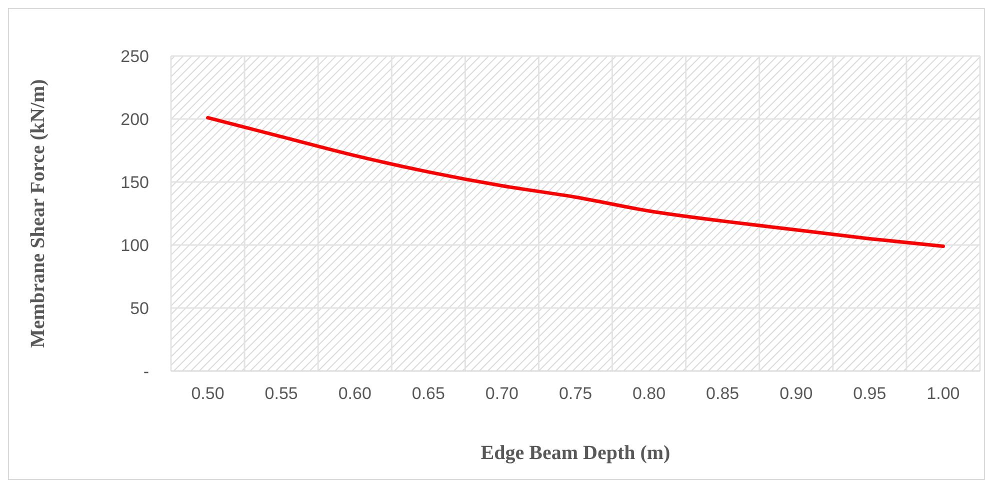 The width and height of the screenshot is (993, 488). Describe the element at coordinates (575, 394) in the screenshot. I see `x-tick-label: 0.75` at that location.